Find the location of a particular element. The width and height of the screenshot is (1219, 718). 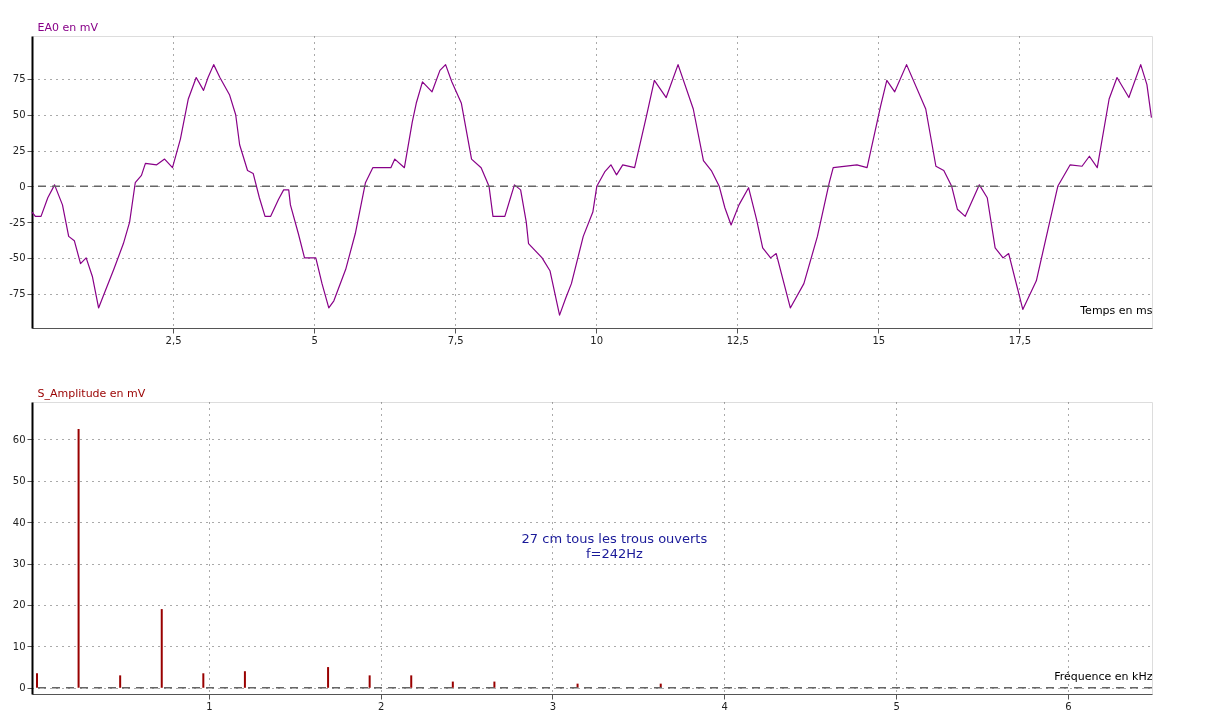

y-tick-label: 75 is located at coordinates (19, 79).